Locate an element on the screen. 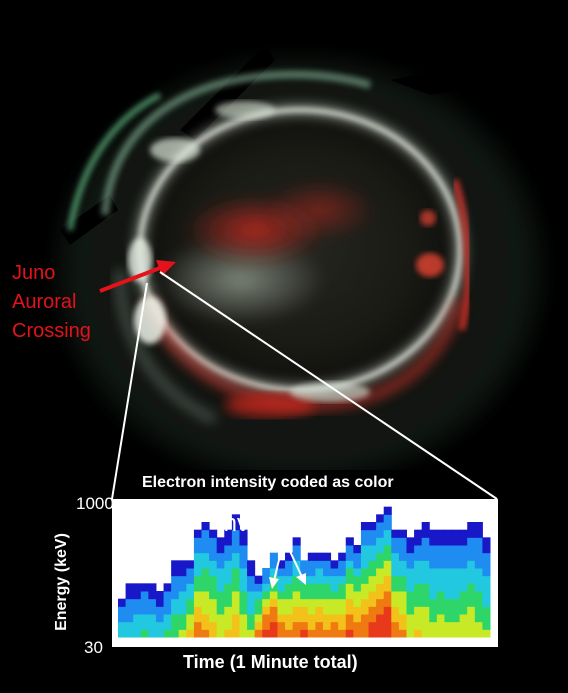 The height and width of the screenshot is (693, 568). y-tick-label: 30 is located at coordinates (93, 647).